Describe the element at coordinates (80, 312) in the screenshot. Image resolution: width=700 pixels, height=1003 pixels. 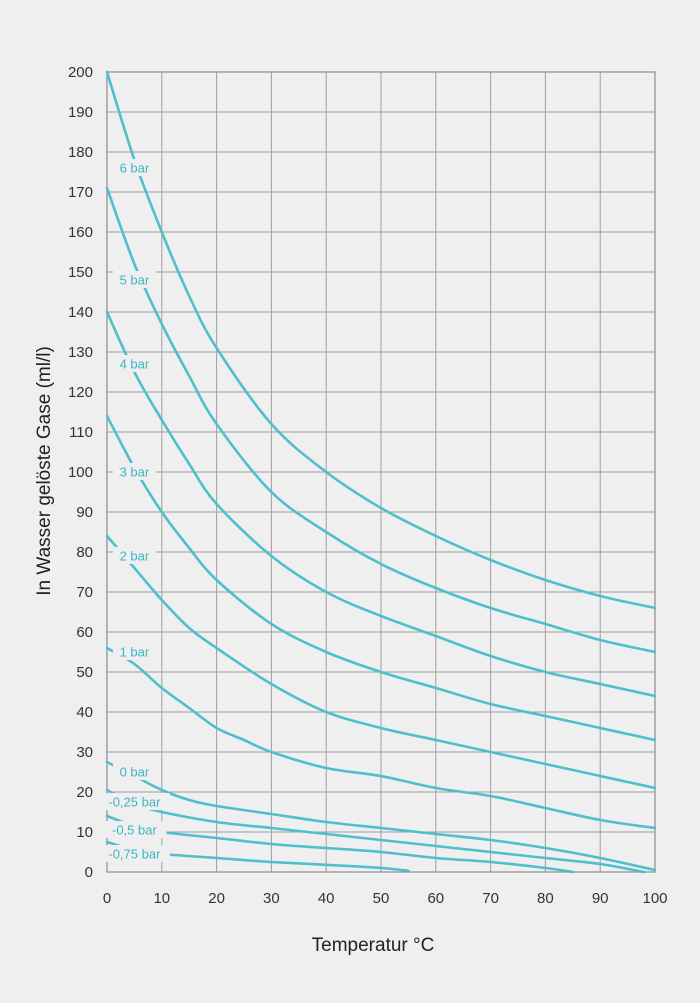
I see `y-tick-label: 140` at that location.